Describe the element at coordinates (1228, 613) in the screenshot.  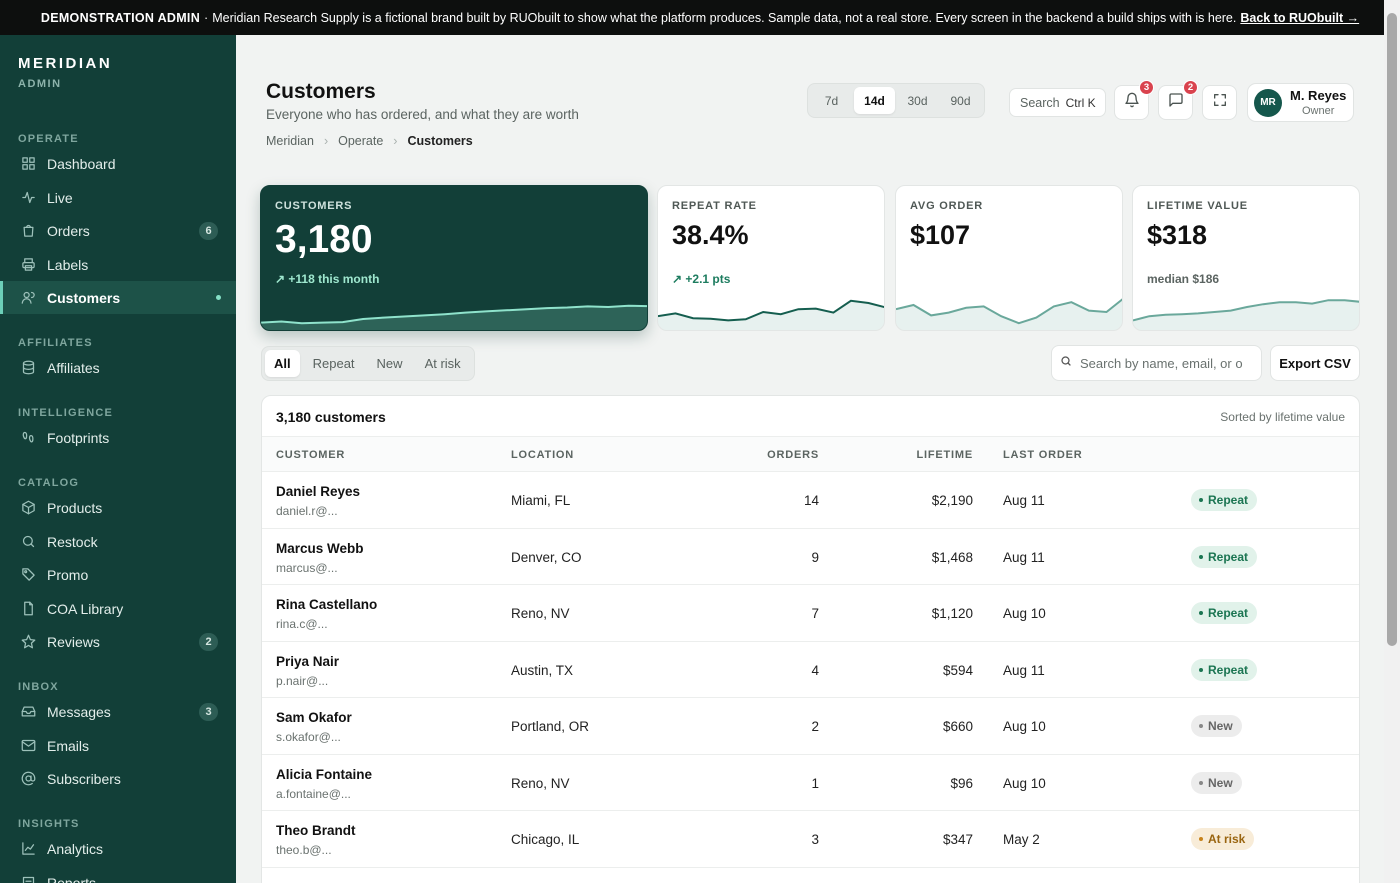
I see `status-label: Repeat` at that location.